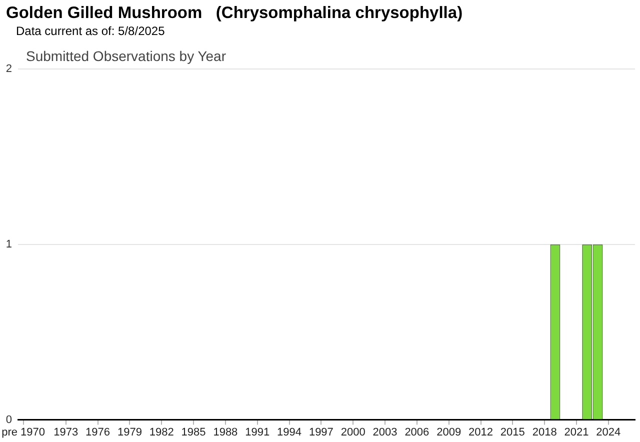  What do you see at coordinates (161, 432) in the screenshot?
I see `x-tick-label: 1982` at bounding box center [161, 432].